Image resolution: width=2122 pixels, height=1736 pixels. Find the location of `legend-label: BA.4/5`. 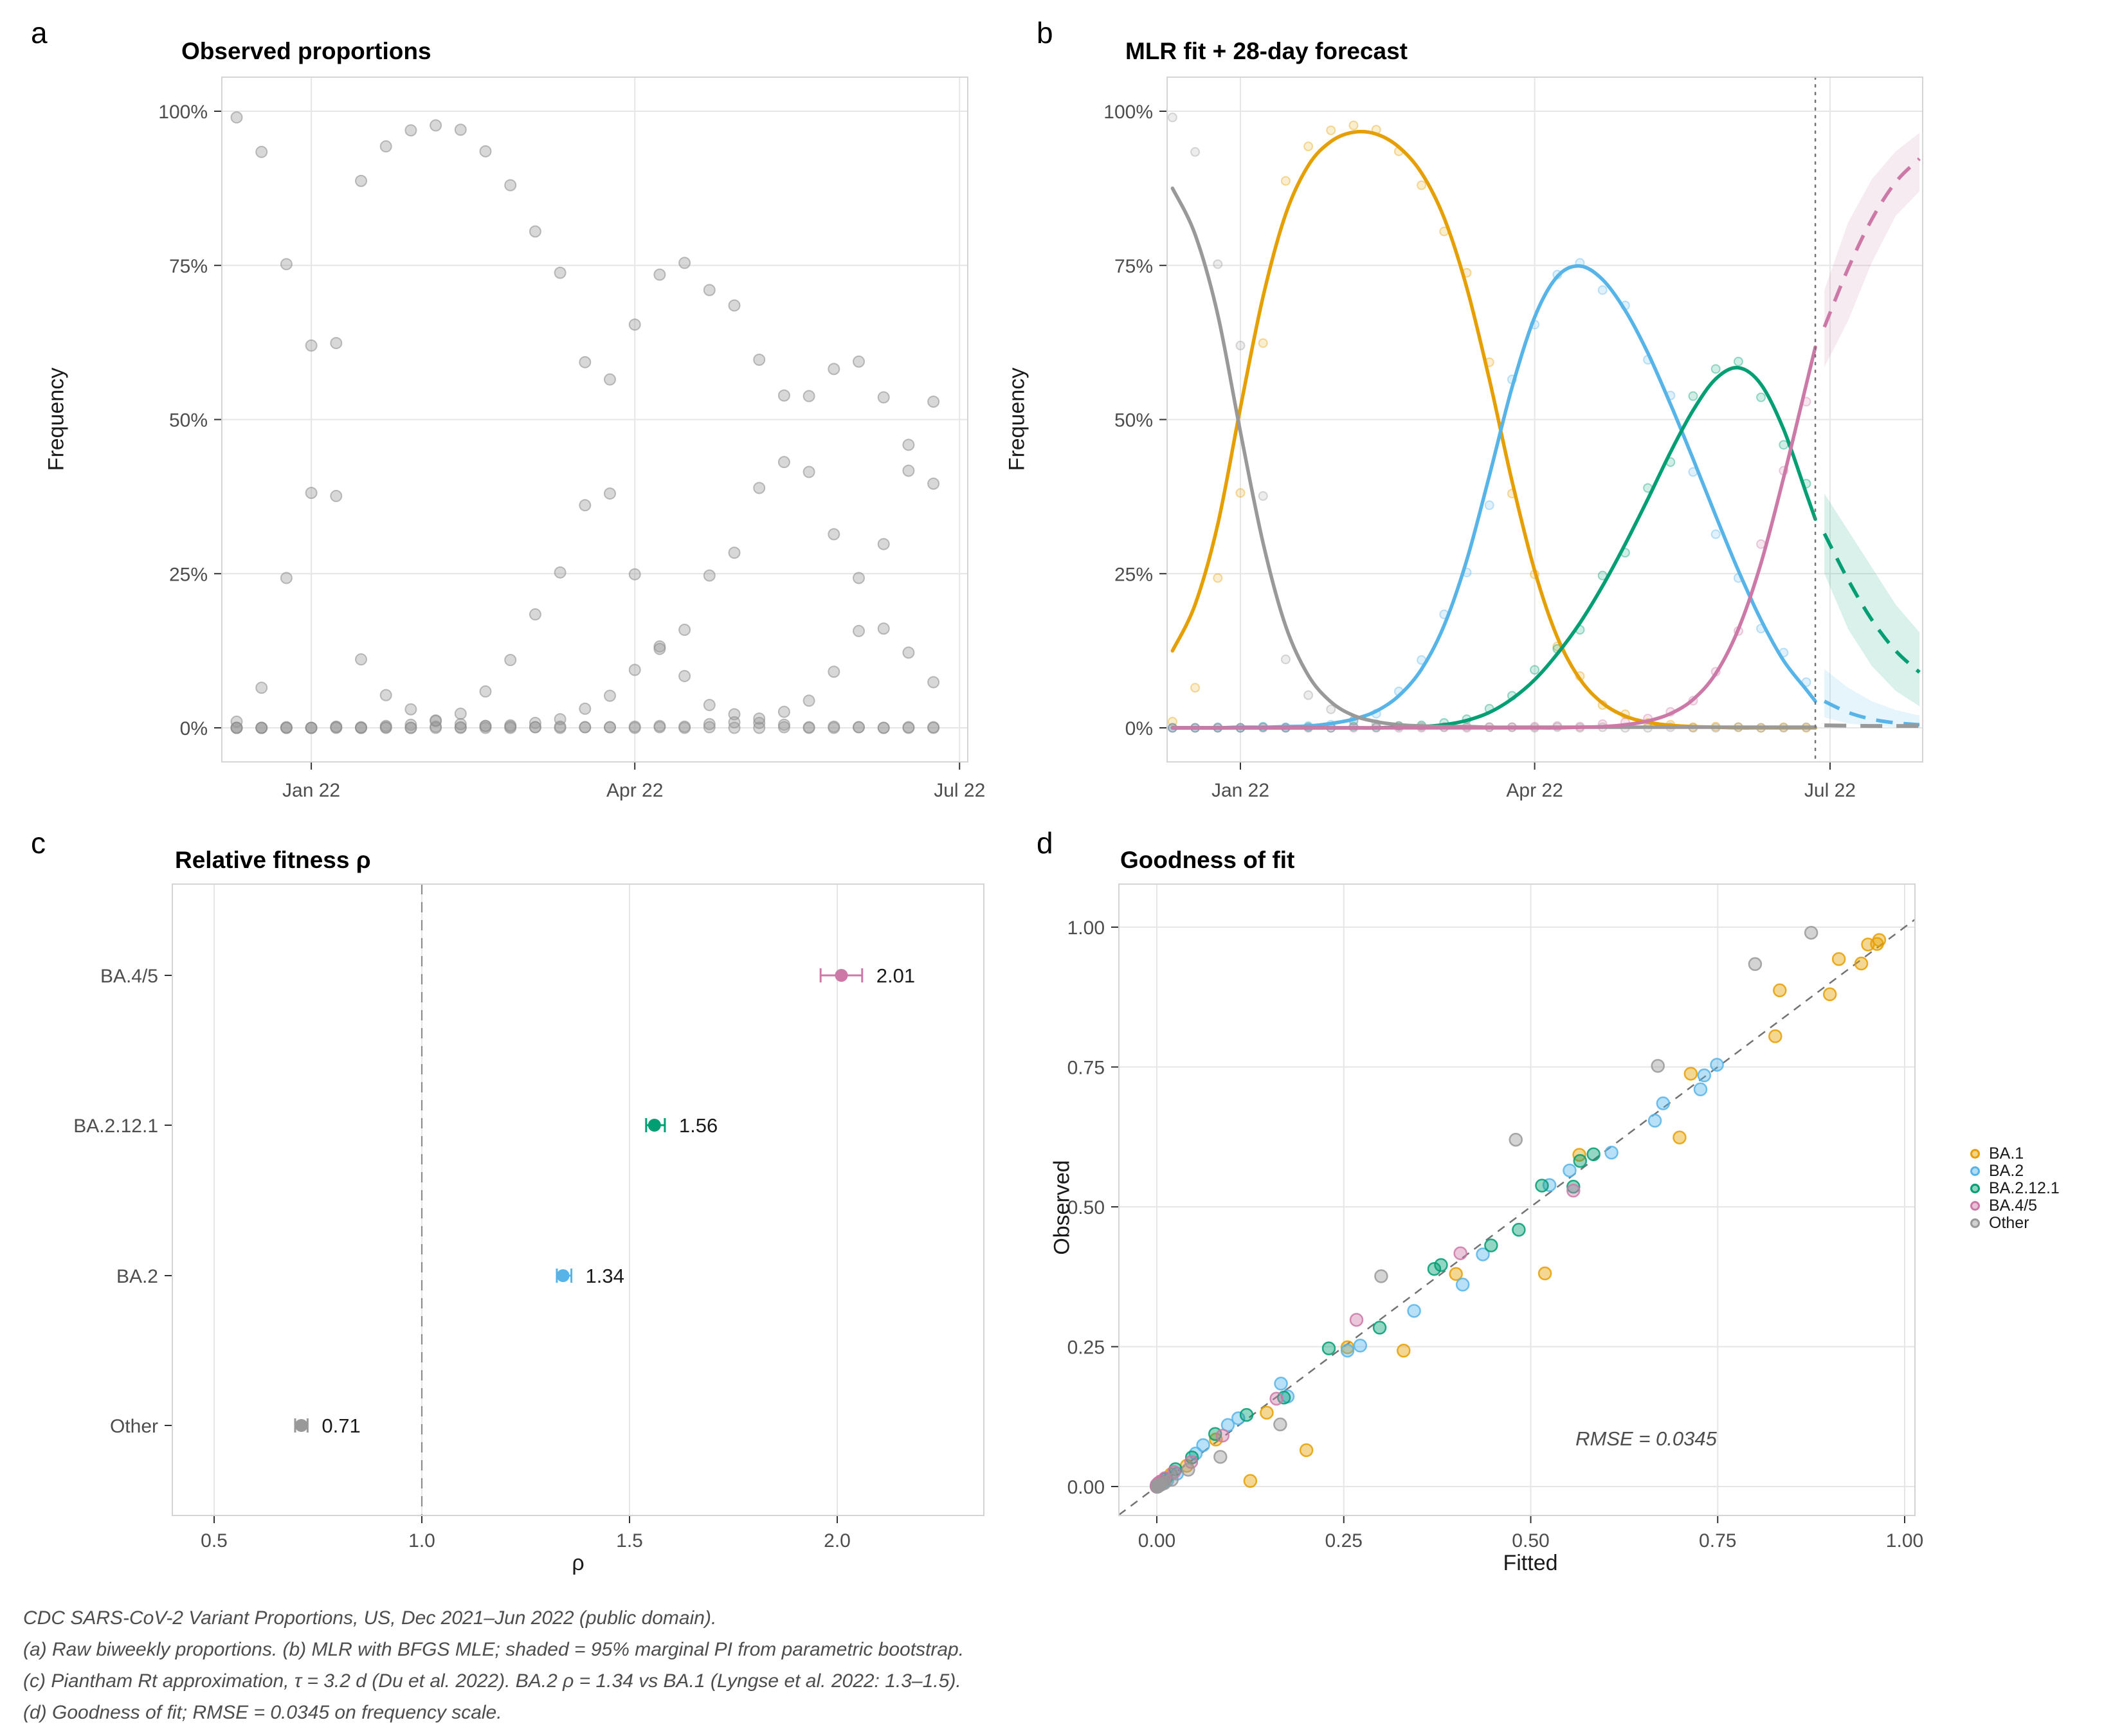

legend-label: BA.4/5 is located at coordinates (2014, 1206).